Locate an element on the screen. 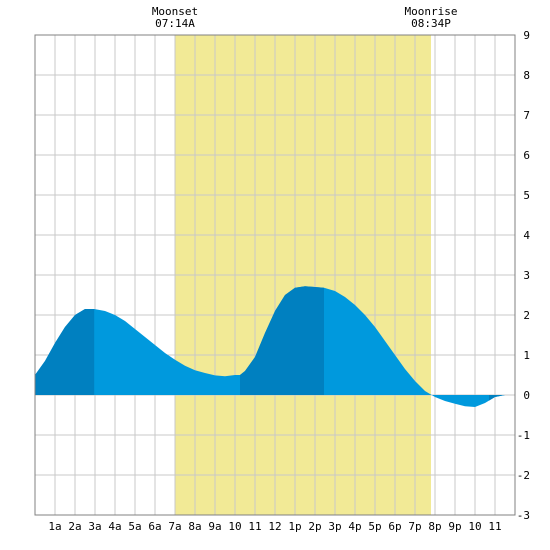 This screenshot has height=550, width=550. x-tick-label: 5a is located at coordinates (134, 526).